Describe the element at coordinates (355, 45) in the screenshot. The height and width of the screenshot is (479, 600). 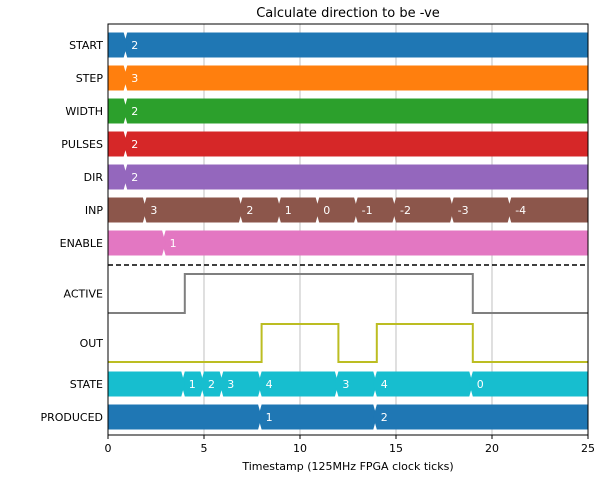
I see `bus-segment-start` at that location.